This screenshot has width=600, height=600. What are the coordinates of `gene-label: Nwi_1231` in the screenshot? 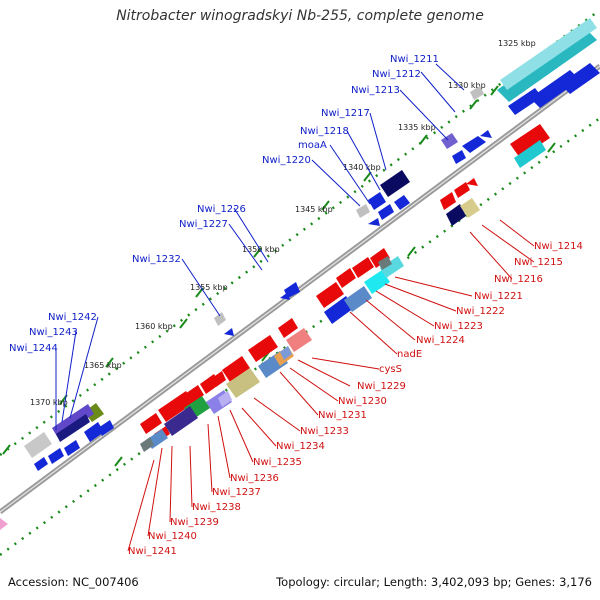 It's located at (342, 415).